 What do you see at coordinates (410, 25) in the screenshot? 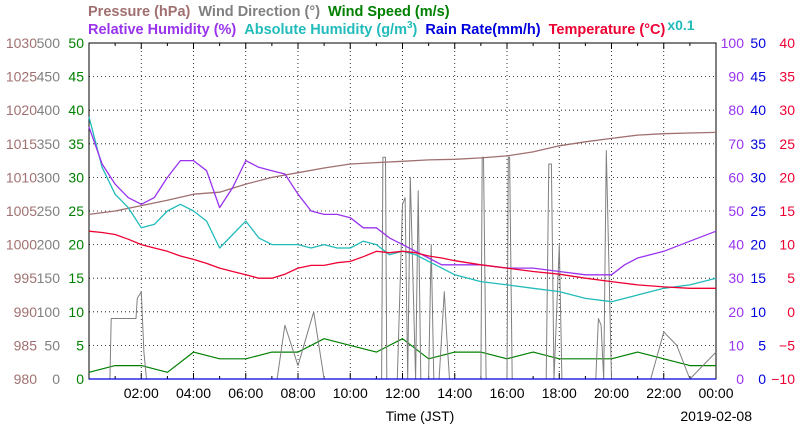
I see `legend-superscript: 3` at bounding box center [410, 25].